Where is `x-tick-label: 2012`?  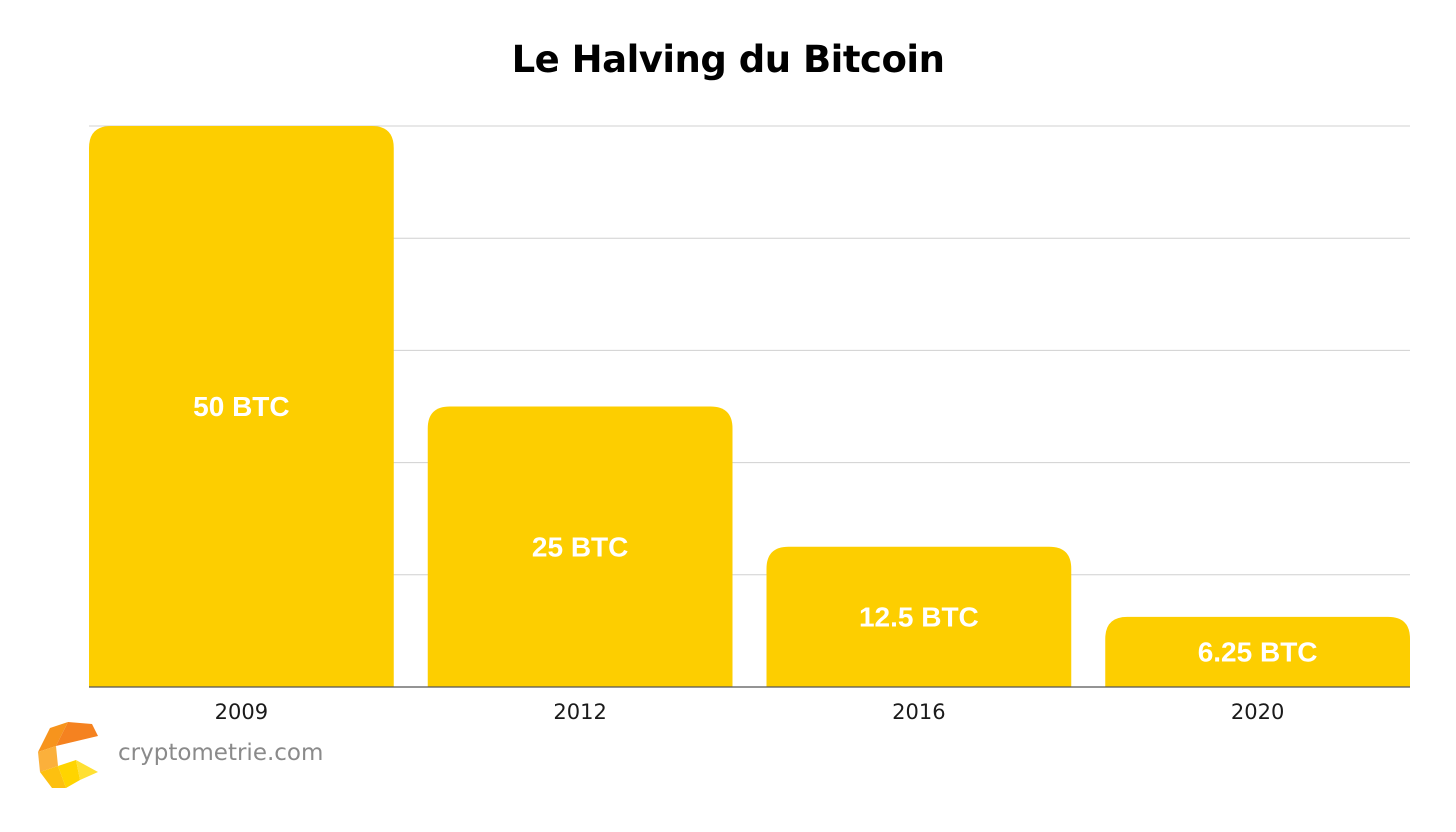
x-tick-label: 2012 is located at coordinates (579, 712).